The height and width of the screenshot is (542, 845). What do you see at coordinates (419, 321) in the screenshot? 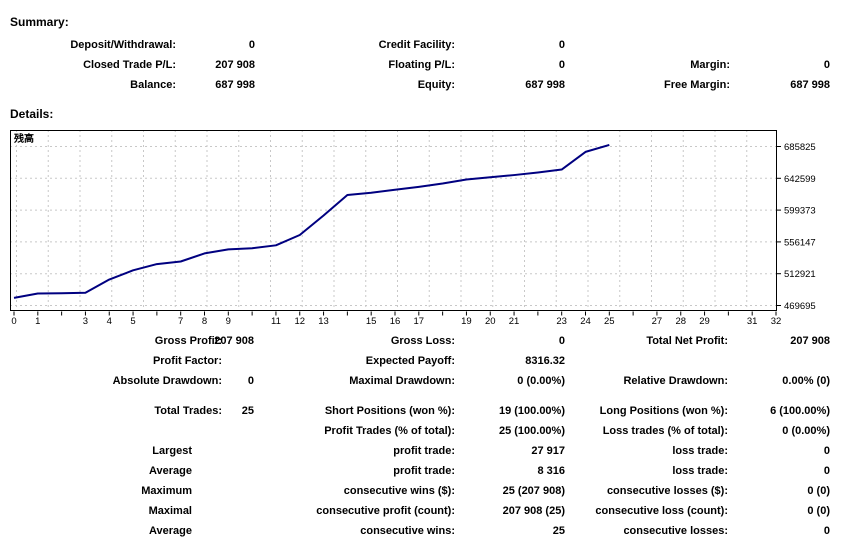
I see `x-tick-label: 17` at bounding box center [419, 321].